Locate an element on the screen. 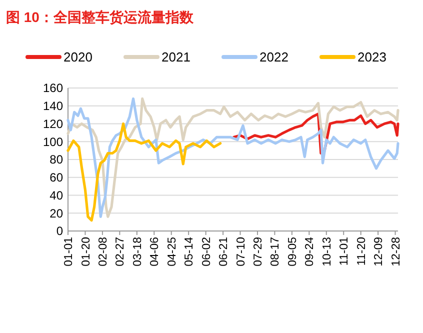 The image size is (423, 333). x-tick-label: 01-01 is located at coordinates (69, 251).